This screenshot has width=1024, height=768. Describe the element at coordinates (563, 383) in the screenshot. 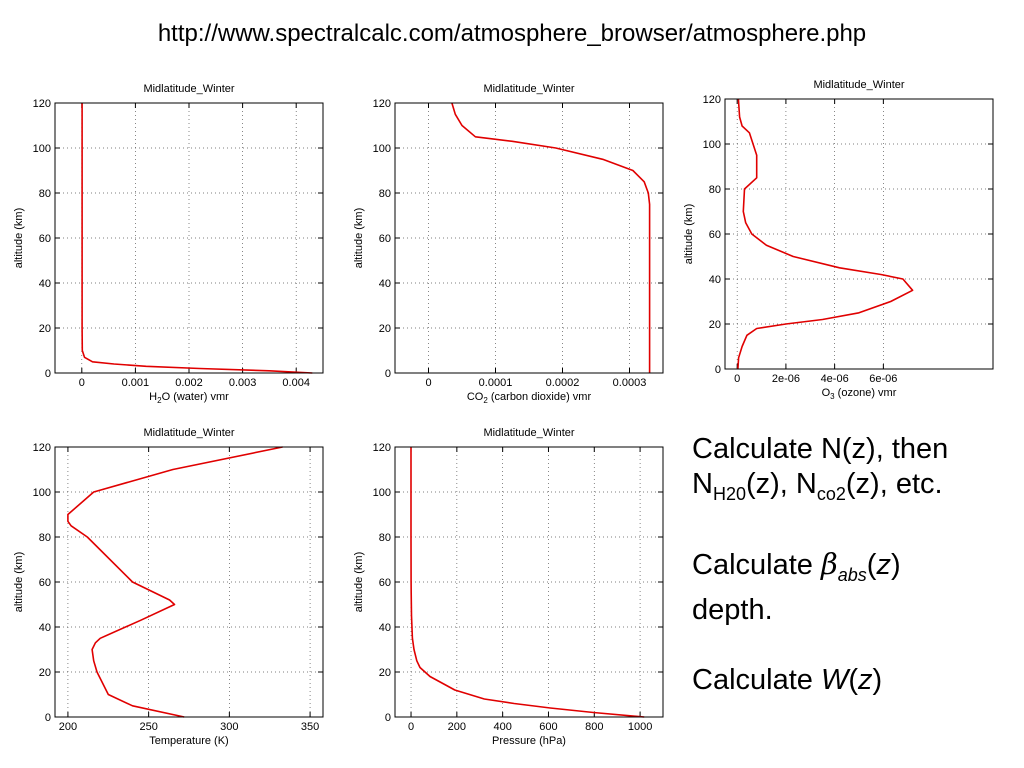

I see `x-tick-label: 0.0002` at that location.